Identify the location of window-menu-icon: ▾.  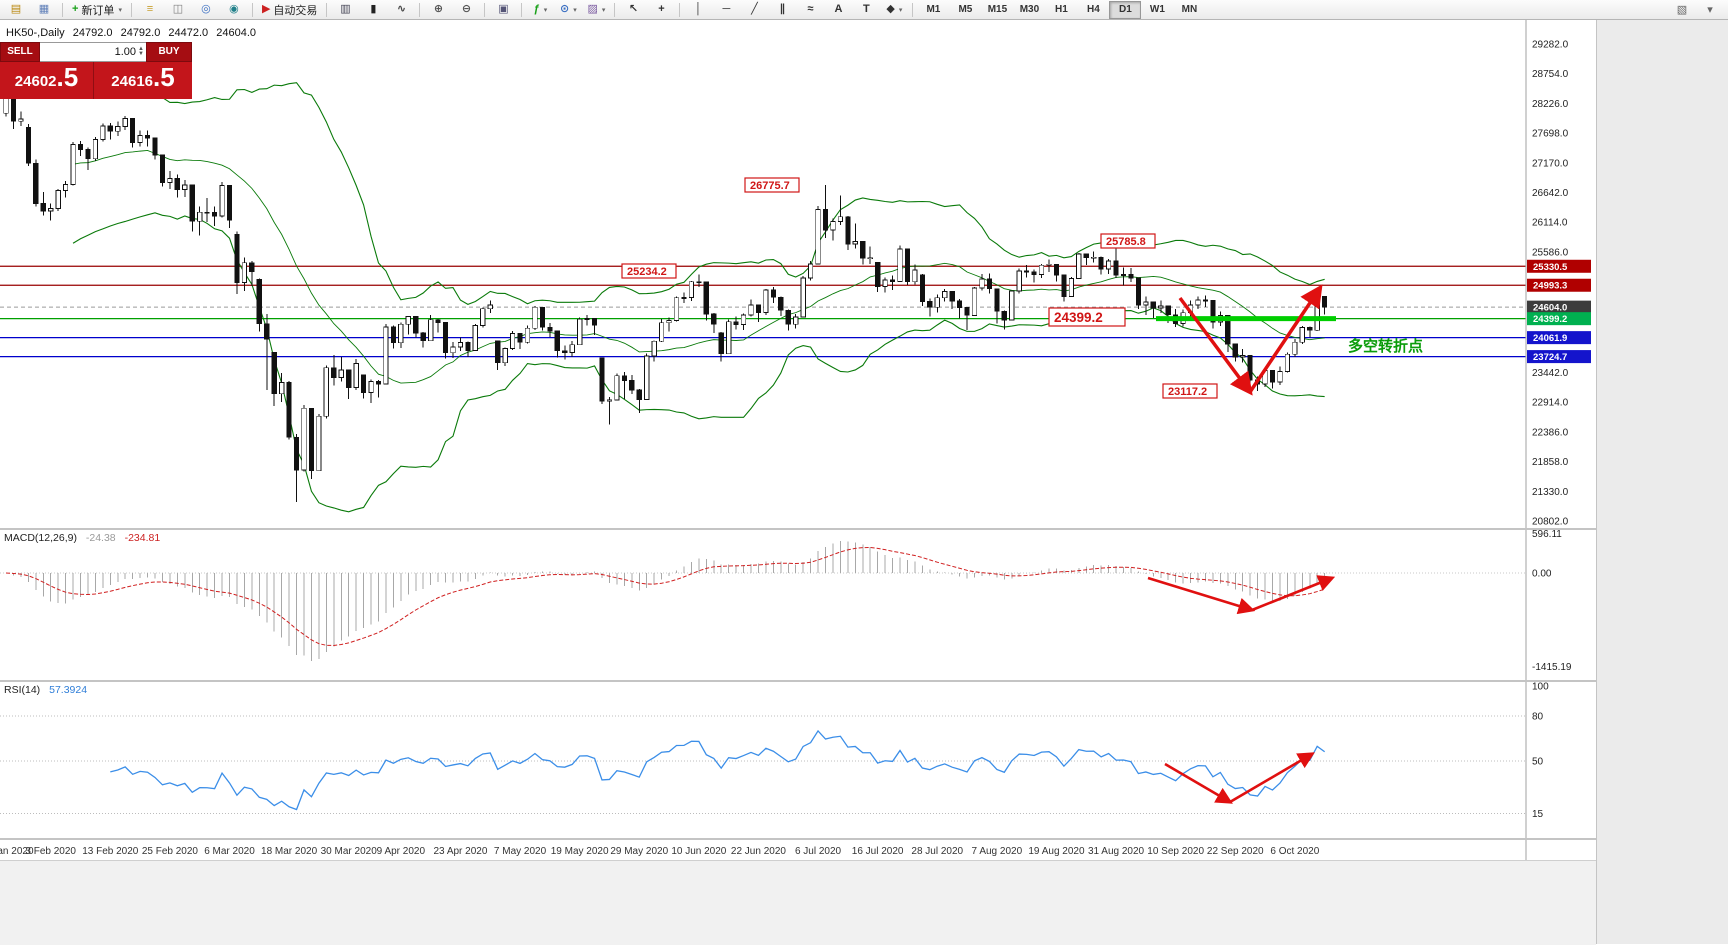
(1710, 10).